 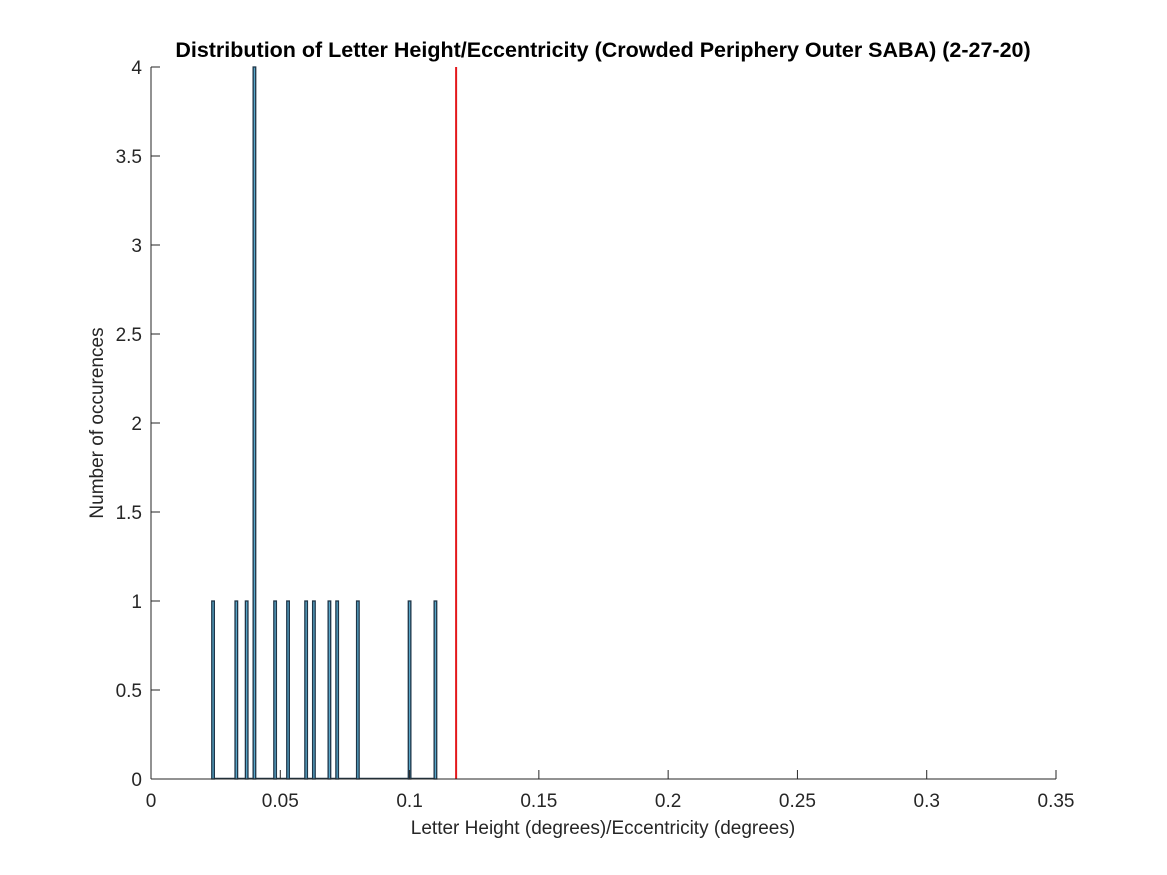 What do you see at coordinates (668, 801) in the screenshot?
I see `x-tick-label: 0.2` at bounding box center [668, 801].